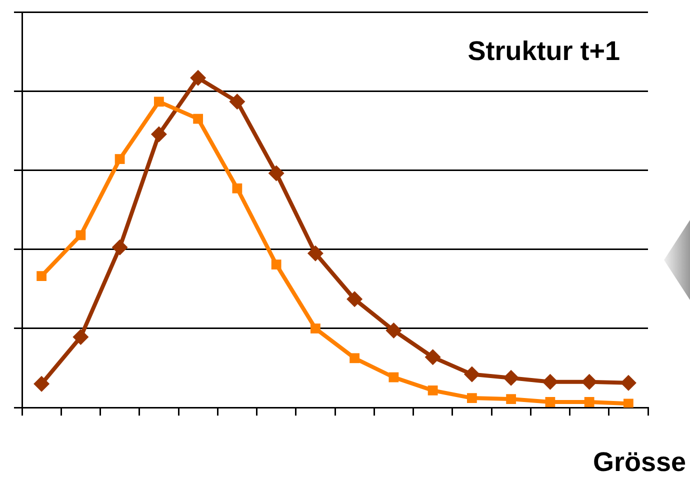 The height and width of the screenshot is (483, 690). What do you see at coordinates (544, 51) in the screenshot?
I see `chart-title: Struktur t+1` at bounding box center [544, 51].